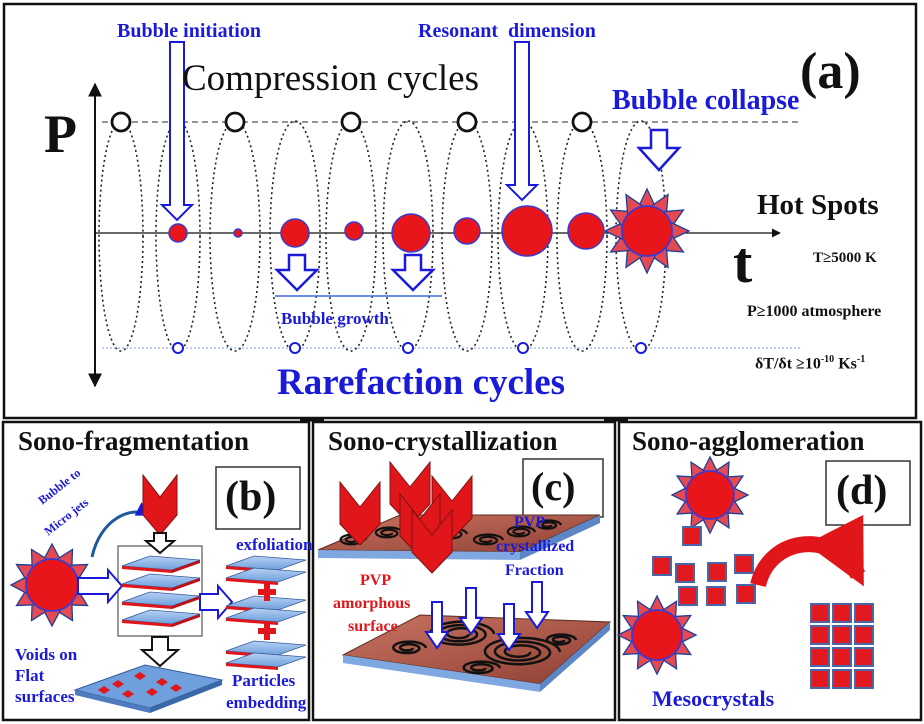 Image resolution: width=924 pixels, height=724 pixels. What do you see at coordinates (177, 131) in the screenshot?
I see `bubble-initiation-arrow` at bounding box center [177, 131].